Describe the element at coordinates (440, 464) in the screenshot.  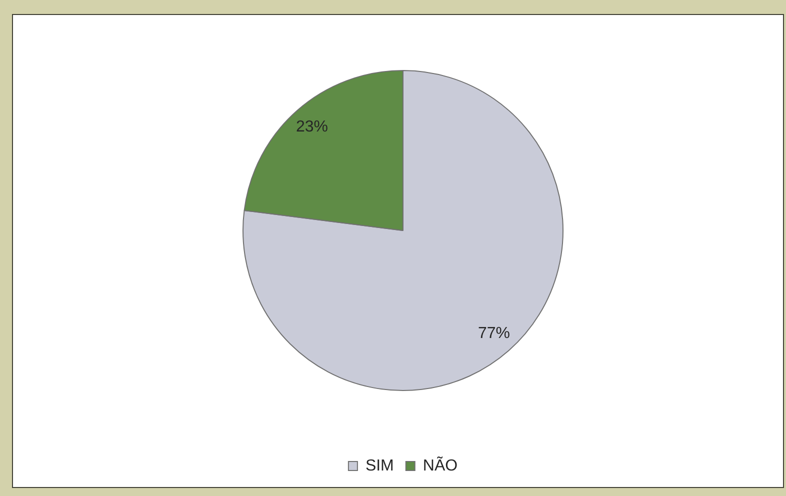
I see `legend-label: NÃO` at that location.